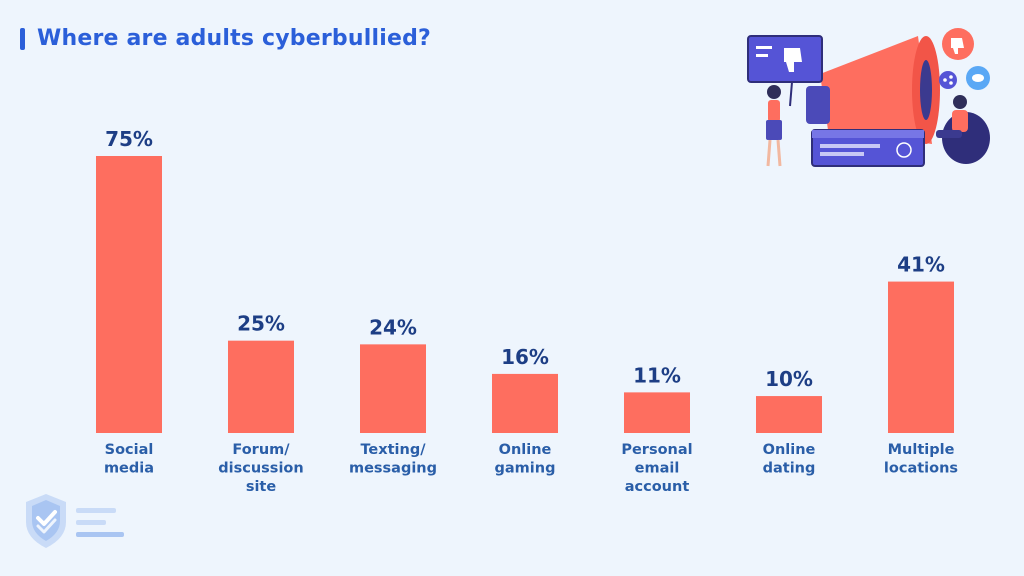 This screenshot has height=576, width=1024. I want to click on chart-title: Where are adults cyberbullied?, so click(234, 38).